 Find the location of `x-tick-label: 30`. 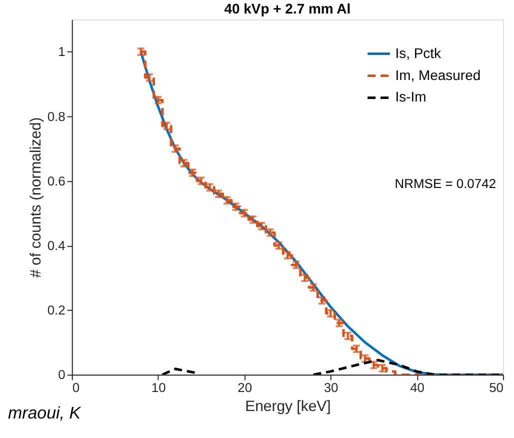

x-tick-label: 30 is located at coordinates (331, 388).